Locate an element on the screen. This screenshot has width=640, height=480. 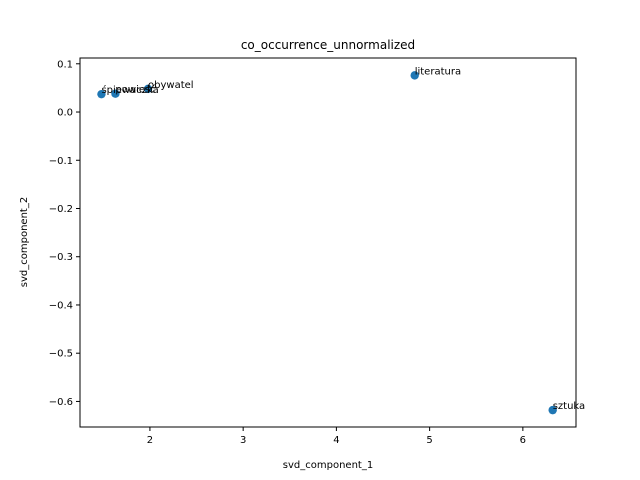
point-label: obywatel is located at coordinates (171, 85).